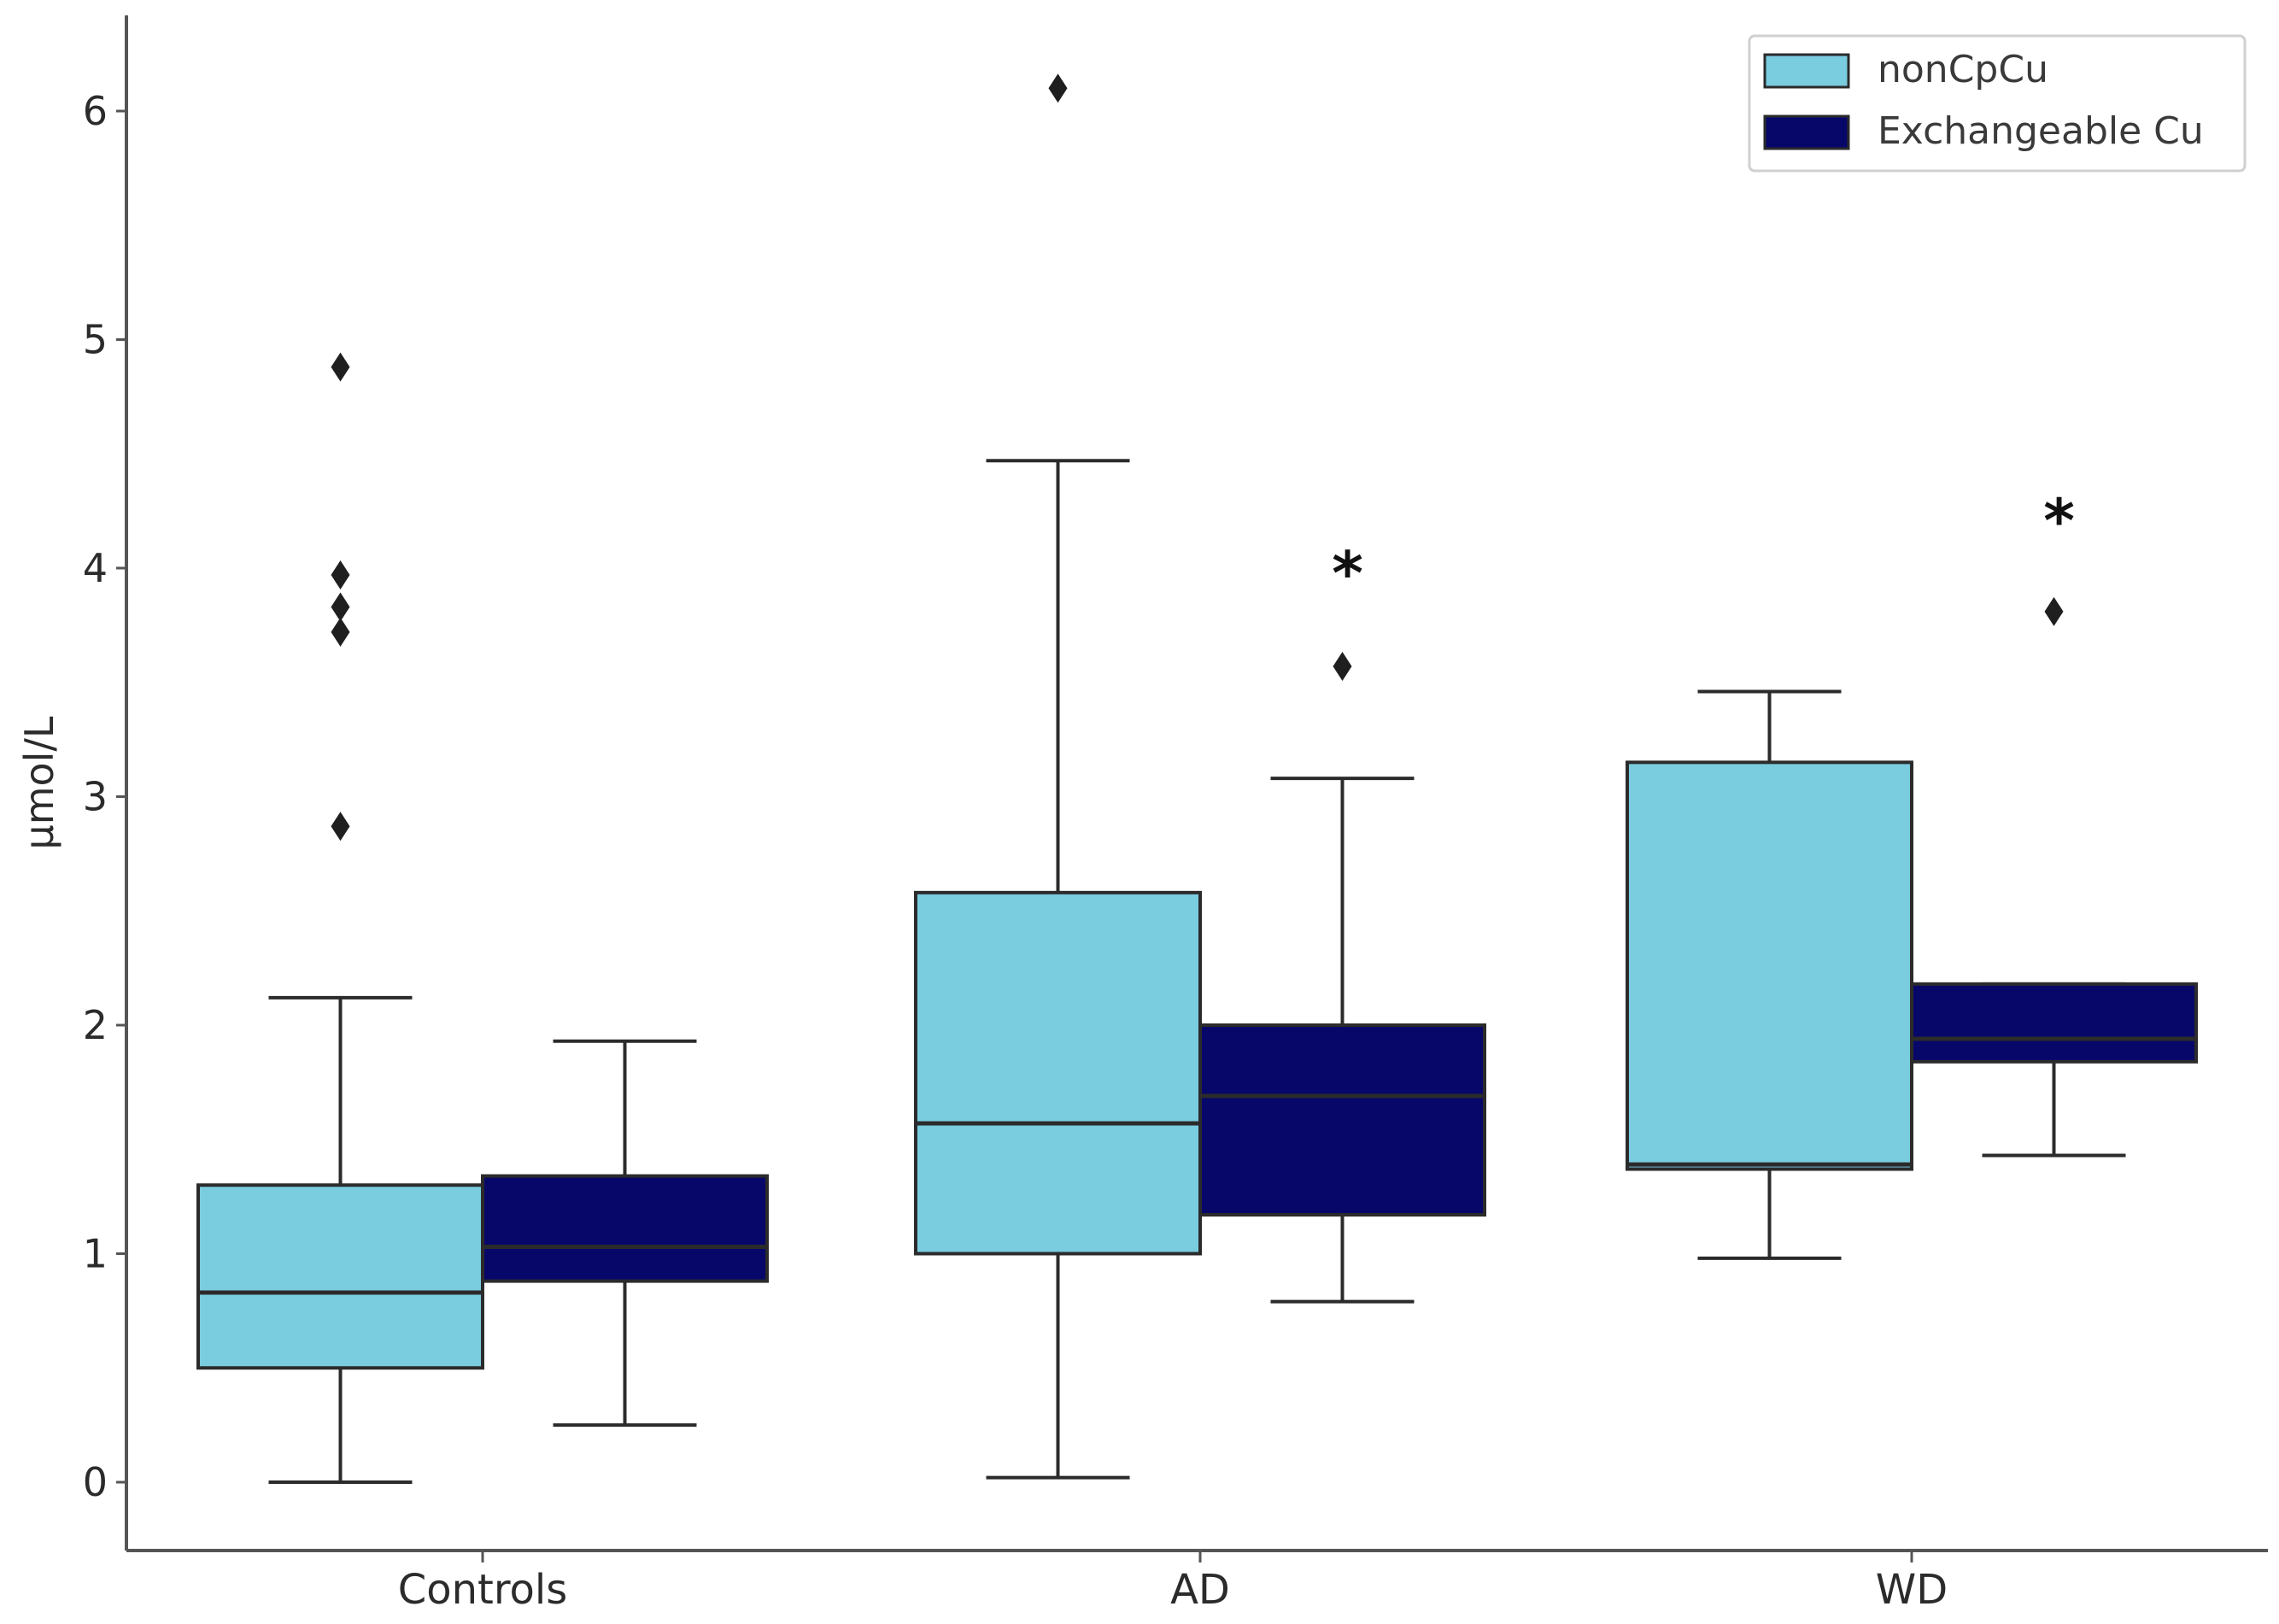 The image size is (2279, 1624). Describe the element at coordinates (1704, 547) in the screenshot. I see `annotations: **` at that location.